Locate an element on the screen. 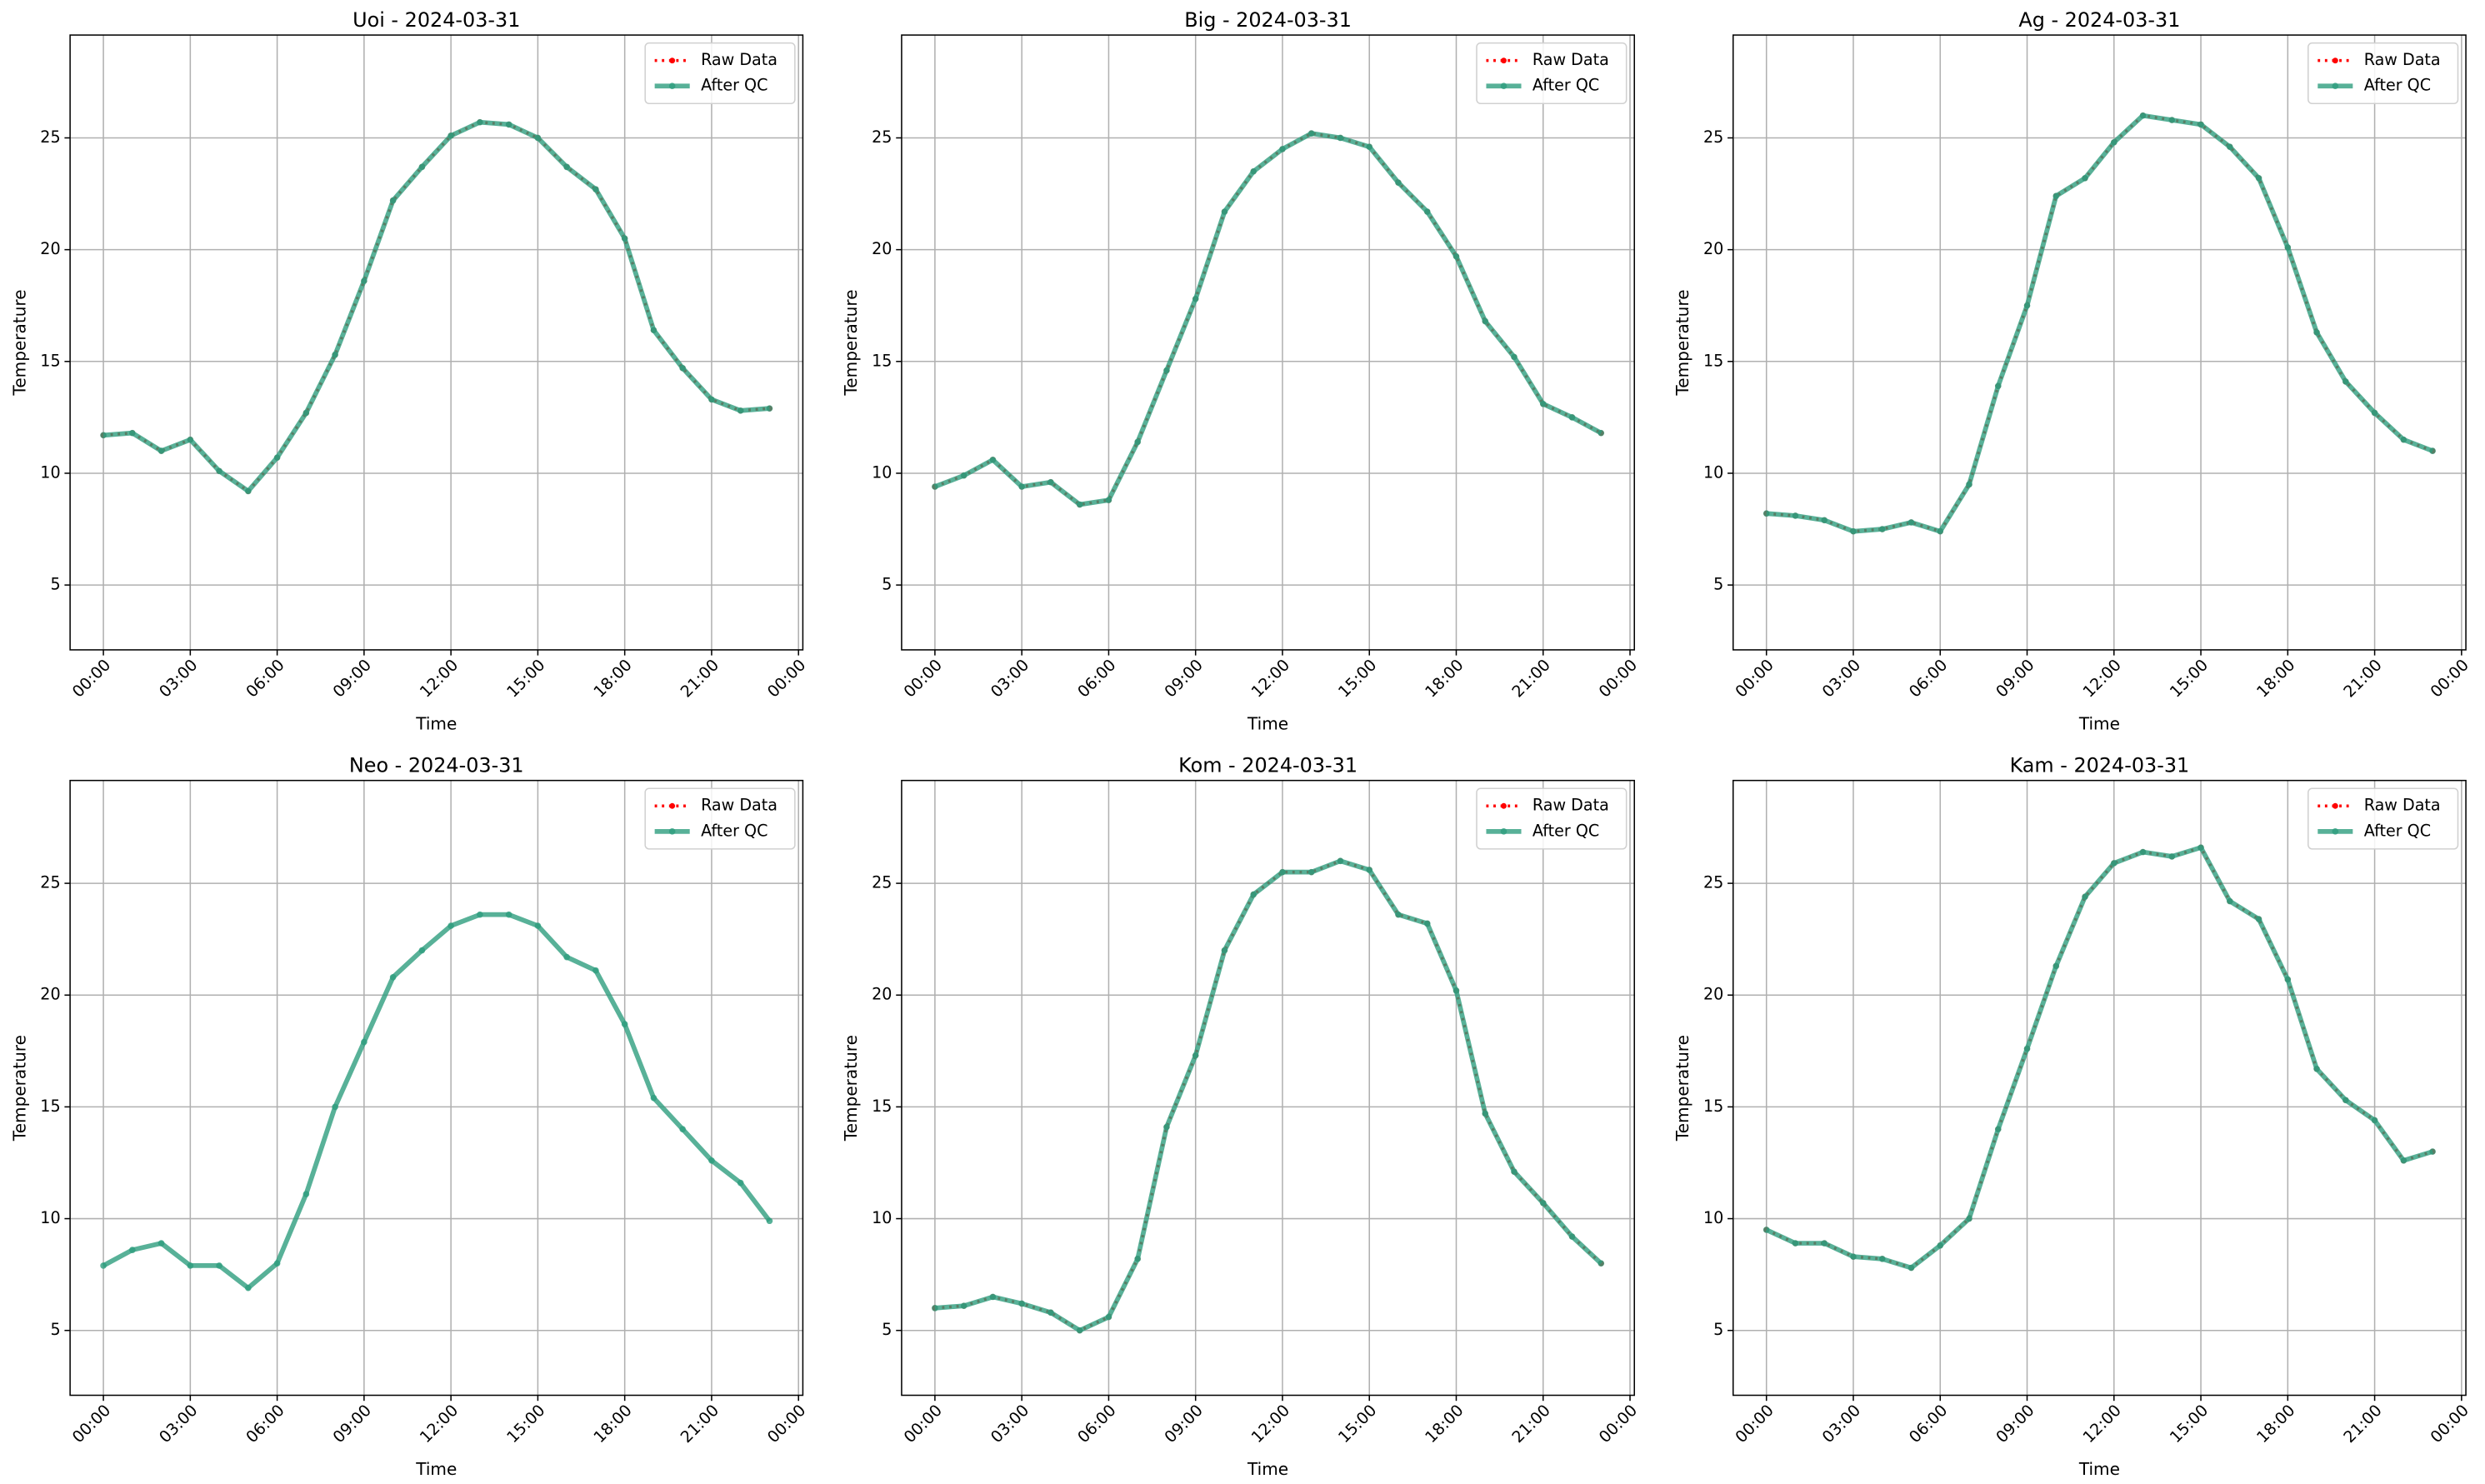 The image size is (2485, 1484). axes-frame is located at coordinates (1268, 342).